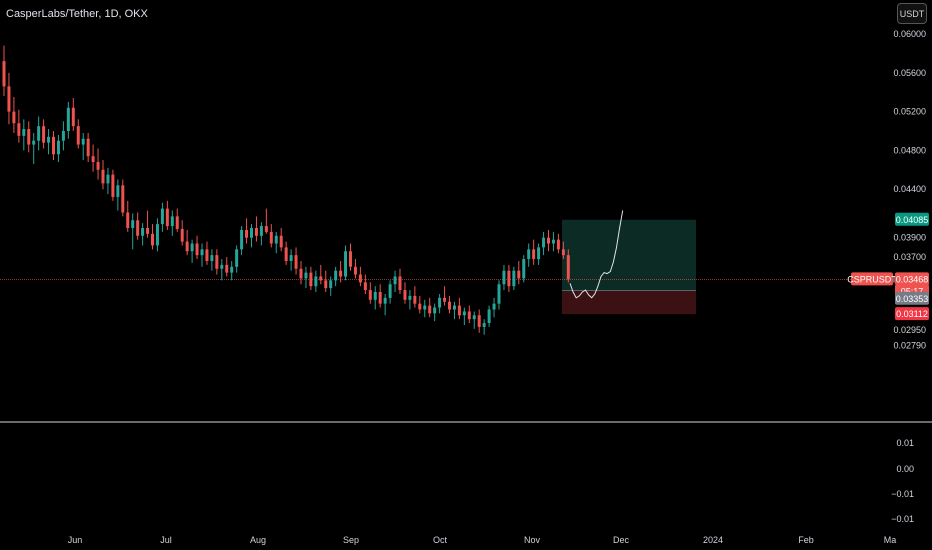 The image size is (932, 550). I want to click on indicator-tick-label: 0.00, so click(905, 469).